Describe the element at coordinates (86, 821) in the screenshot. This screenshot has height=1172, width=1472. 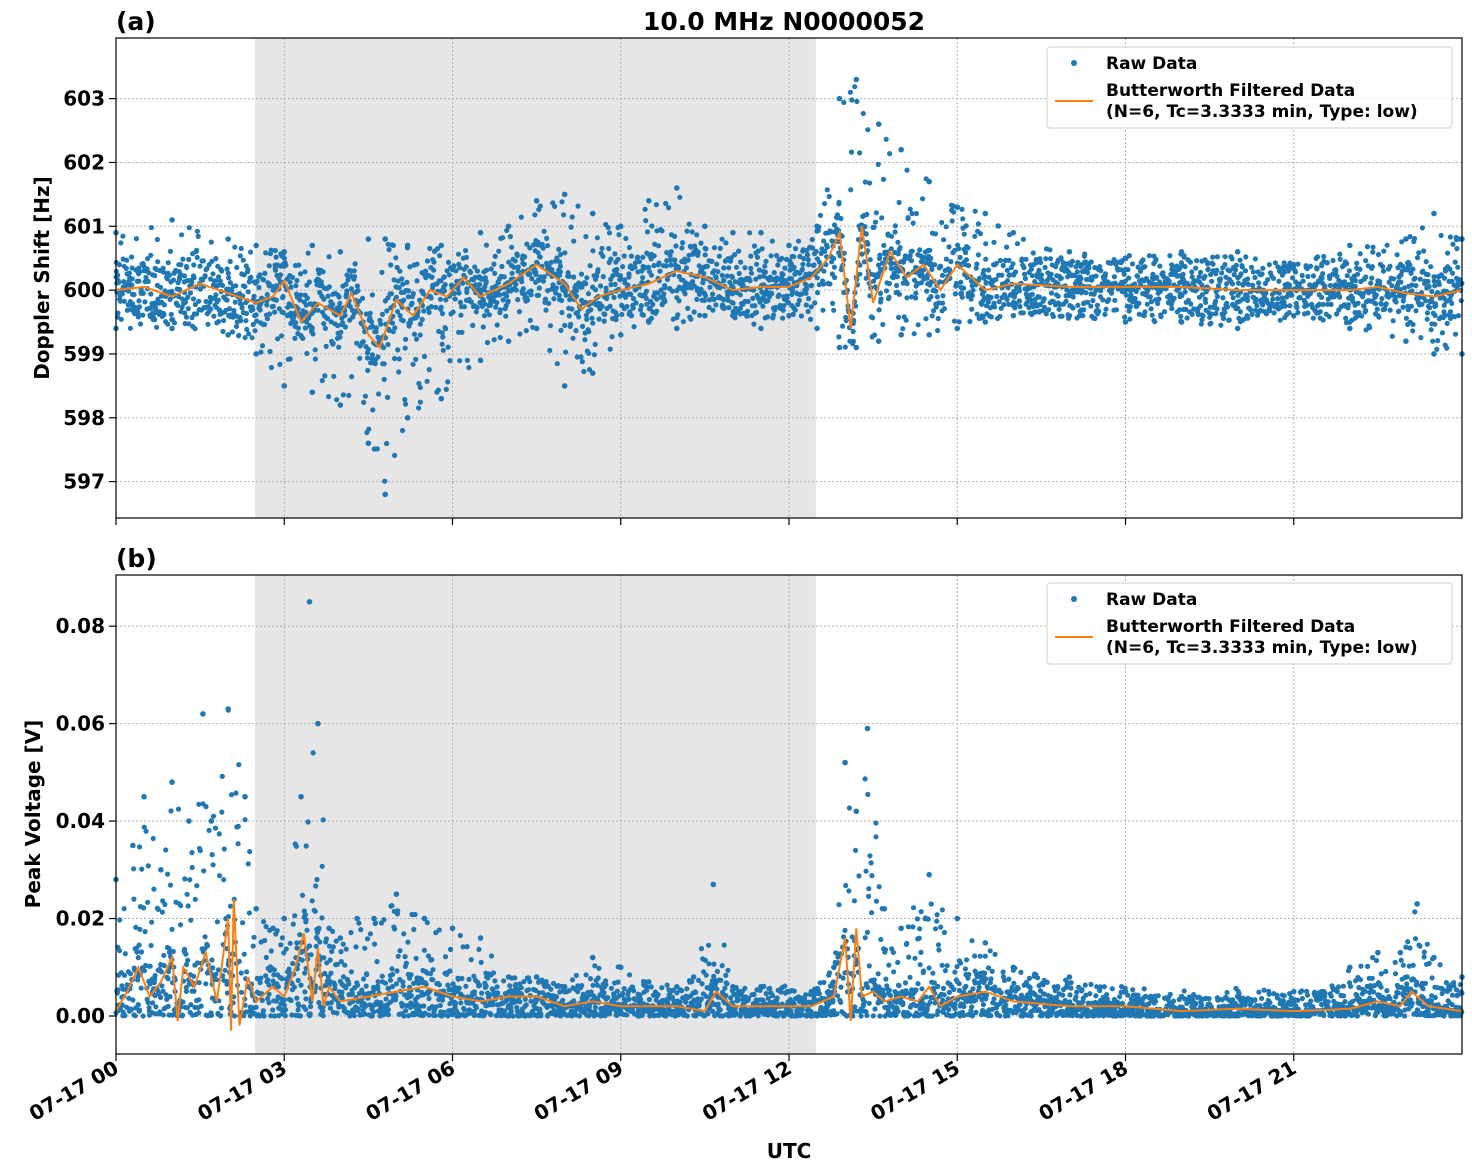
I see `panel-b-y-ticks: 0.00 0.02 0.04 0.06 0.08` at that location.